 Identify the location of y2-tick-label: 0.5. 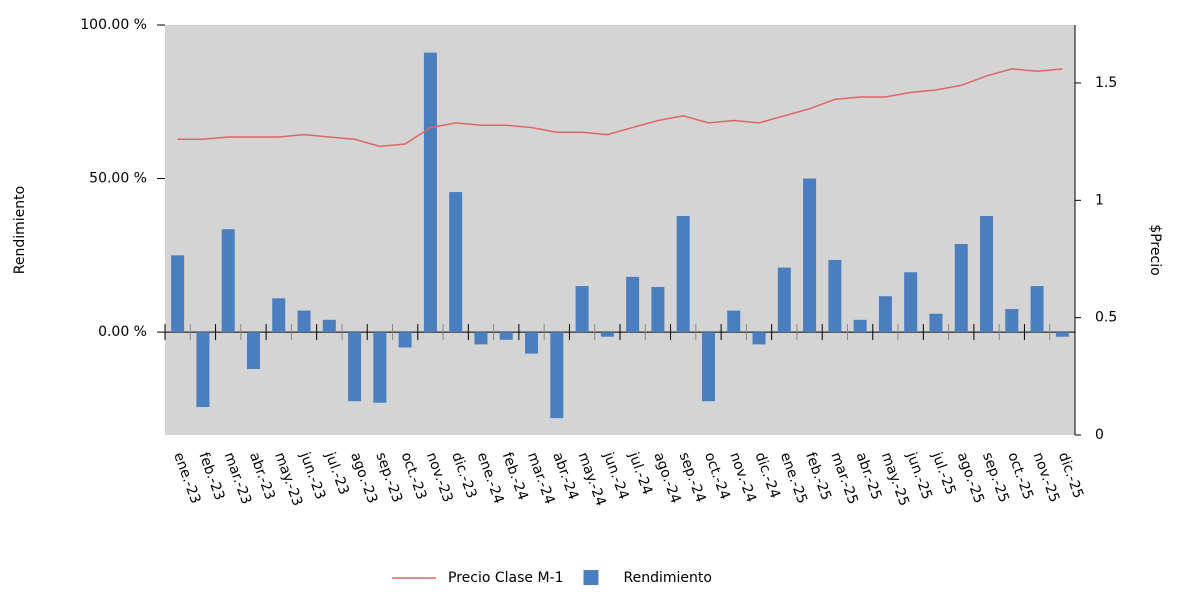
(1106, 318).